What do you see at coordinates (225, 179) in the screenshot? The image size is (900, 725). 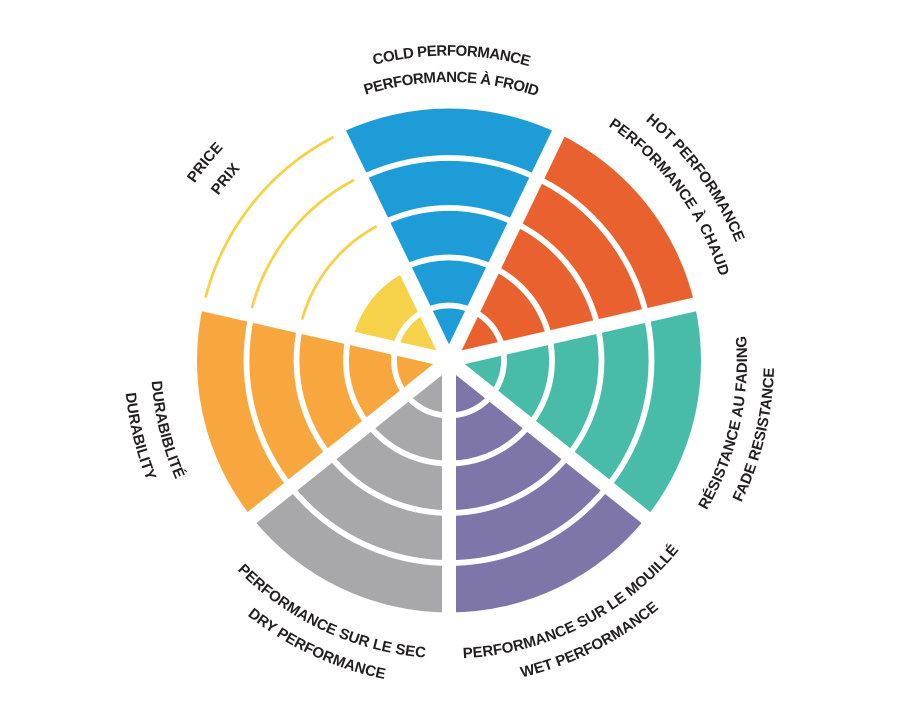 I see `svg-text: PRIX` at bounding box center [225, 179].